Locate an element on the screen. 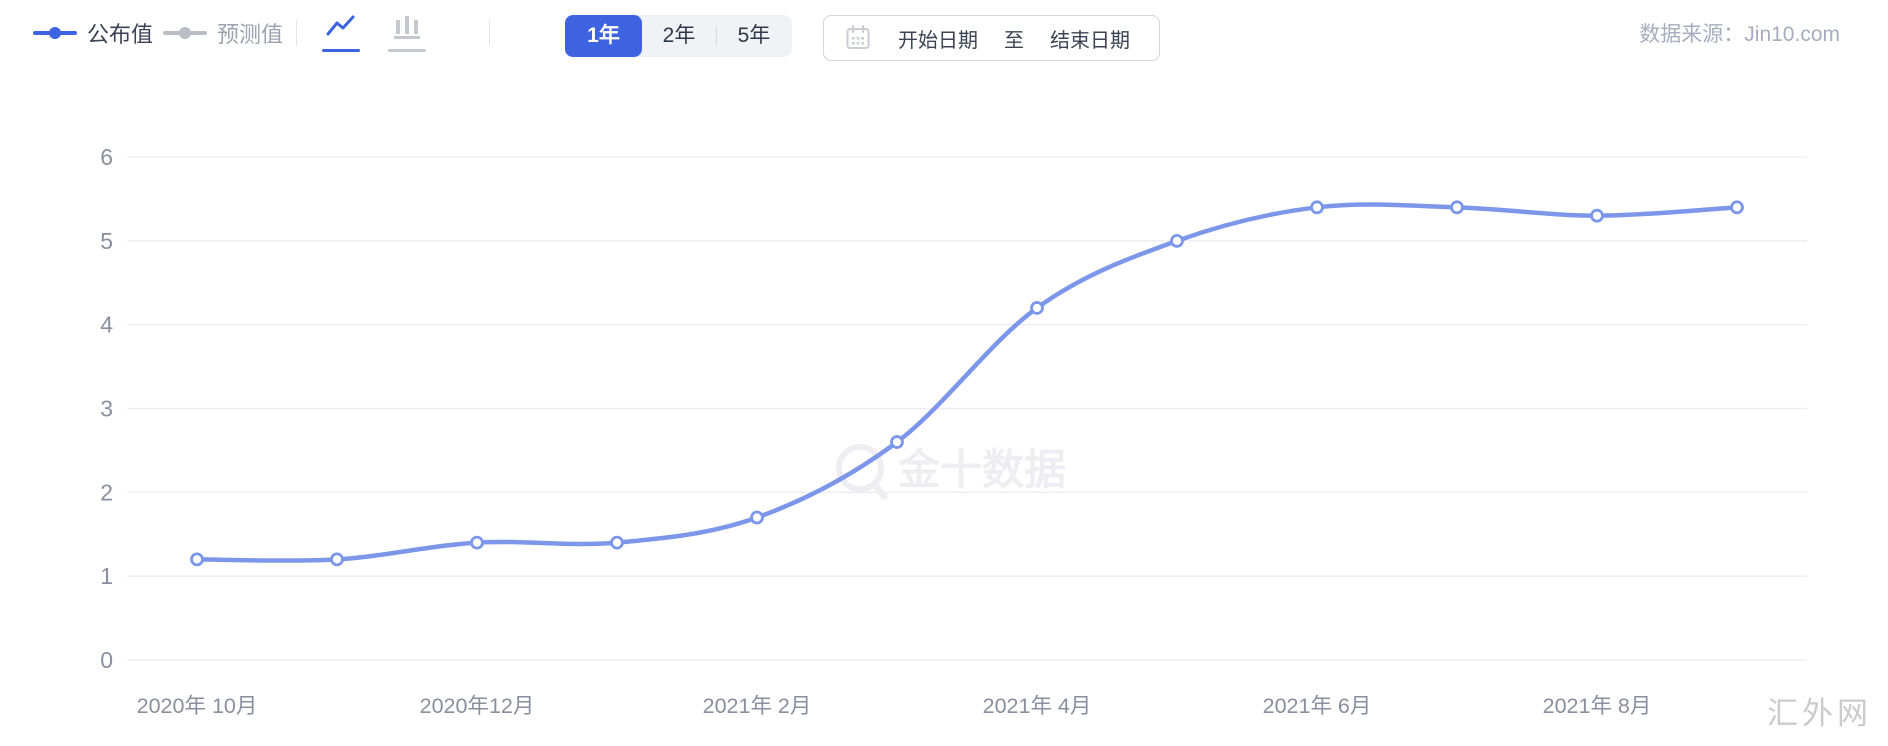 Image resolution: width=1888 pixels, height=746 pixels. x-axis-tick-label: 2021年 6月 is located at coordinates (1317, 706).